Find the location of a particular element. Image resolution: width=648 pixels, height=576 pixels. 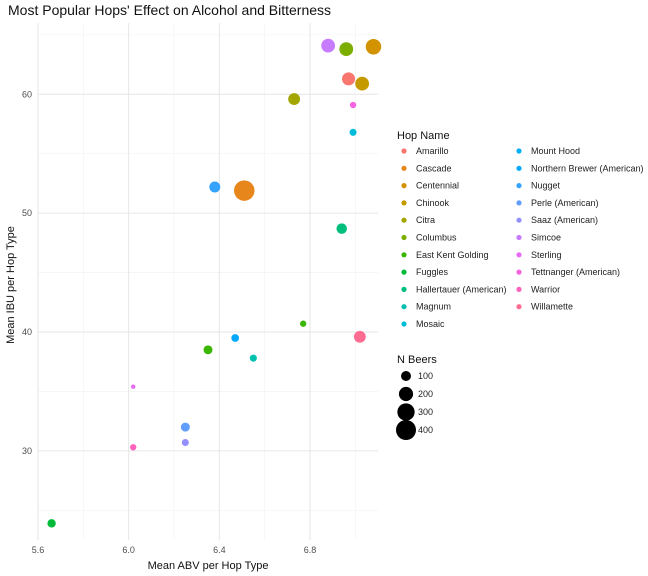

legend-color-label: Sterling is located at coordinates (546, 255).